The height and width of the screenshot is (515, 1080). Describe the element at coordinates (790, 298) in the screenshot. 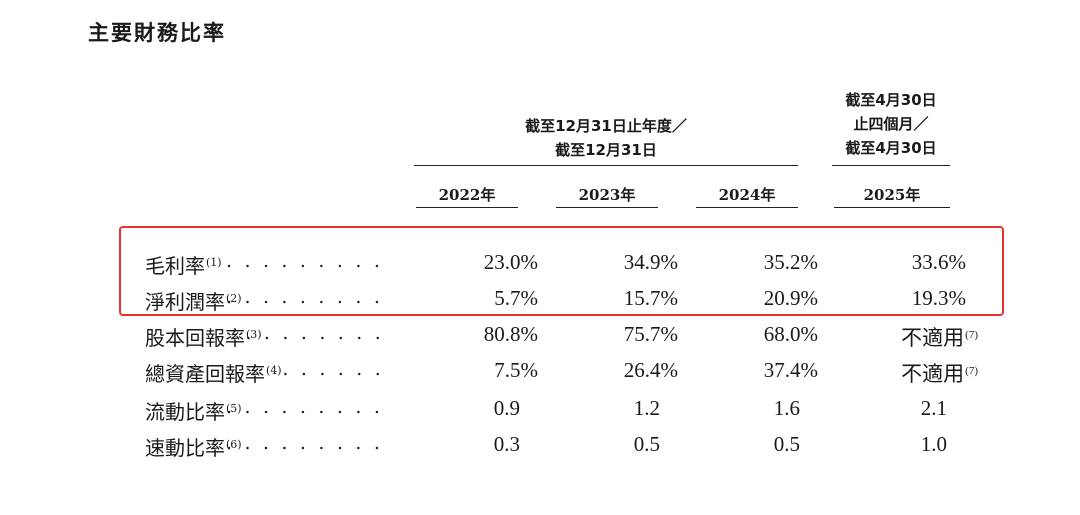

I see `value-2024: 20.9%` at that location.